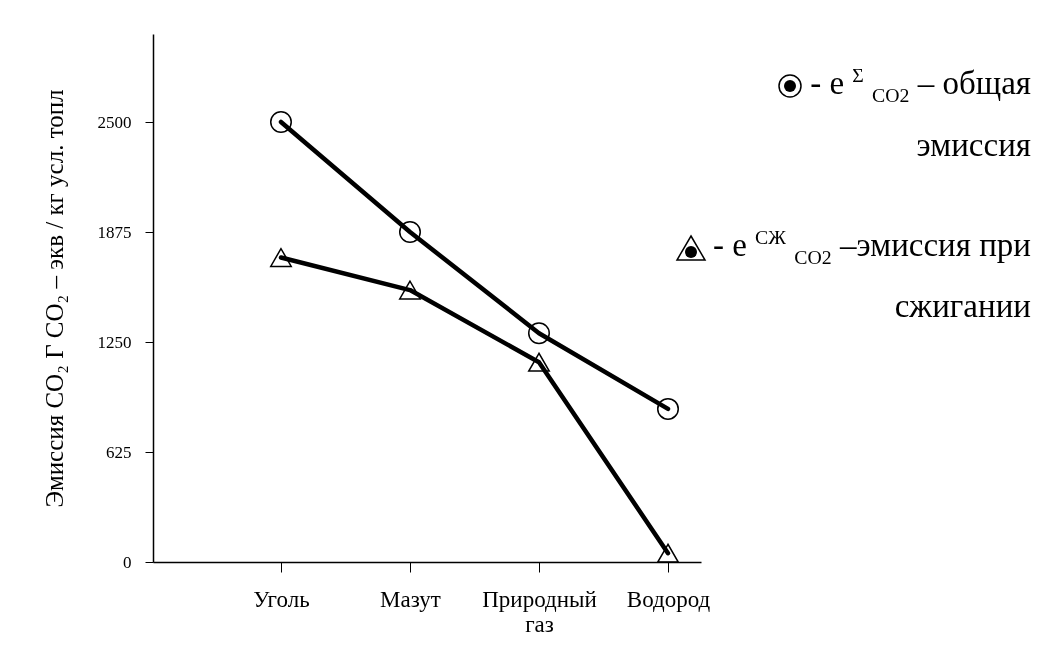  I want to click on x-tick-label: Мазут, so click(410, 599).